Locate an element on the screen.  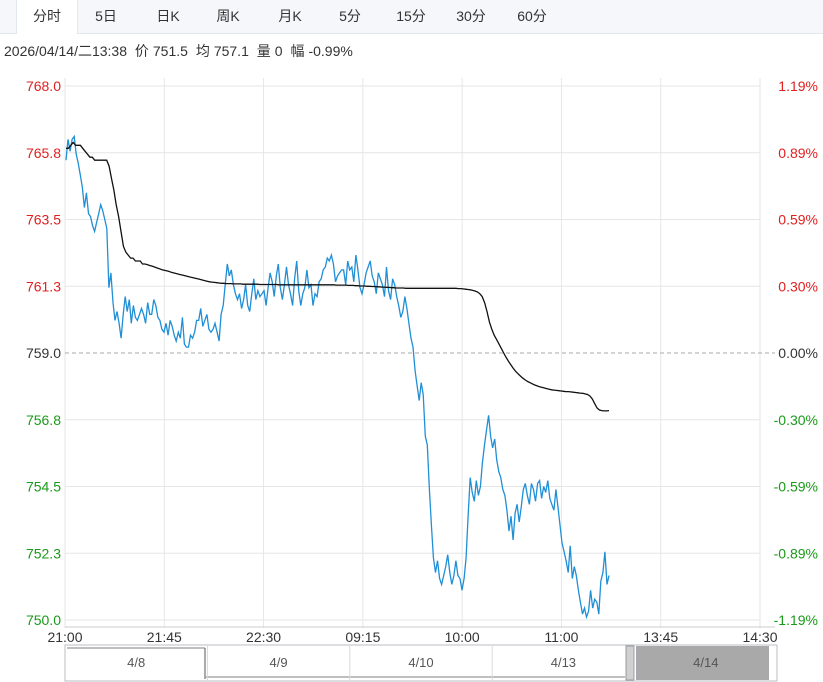
x-tick-label: 21:00 is located at coordinates (64, 637).